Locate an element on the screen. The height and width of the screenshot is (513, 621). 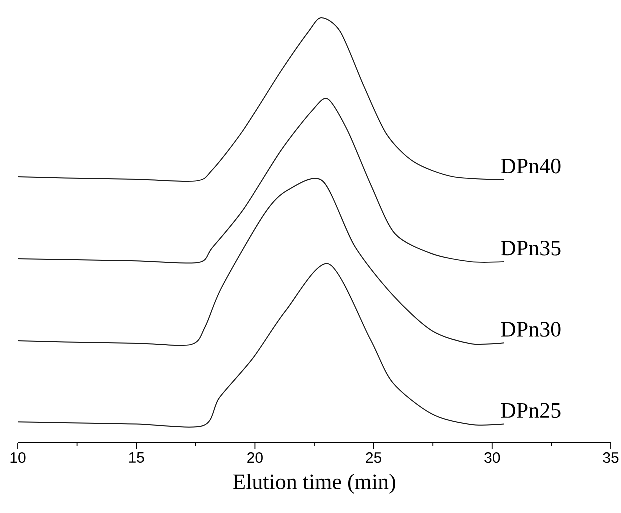
x-tick-label: 10 is located at coordinates (18, 458).